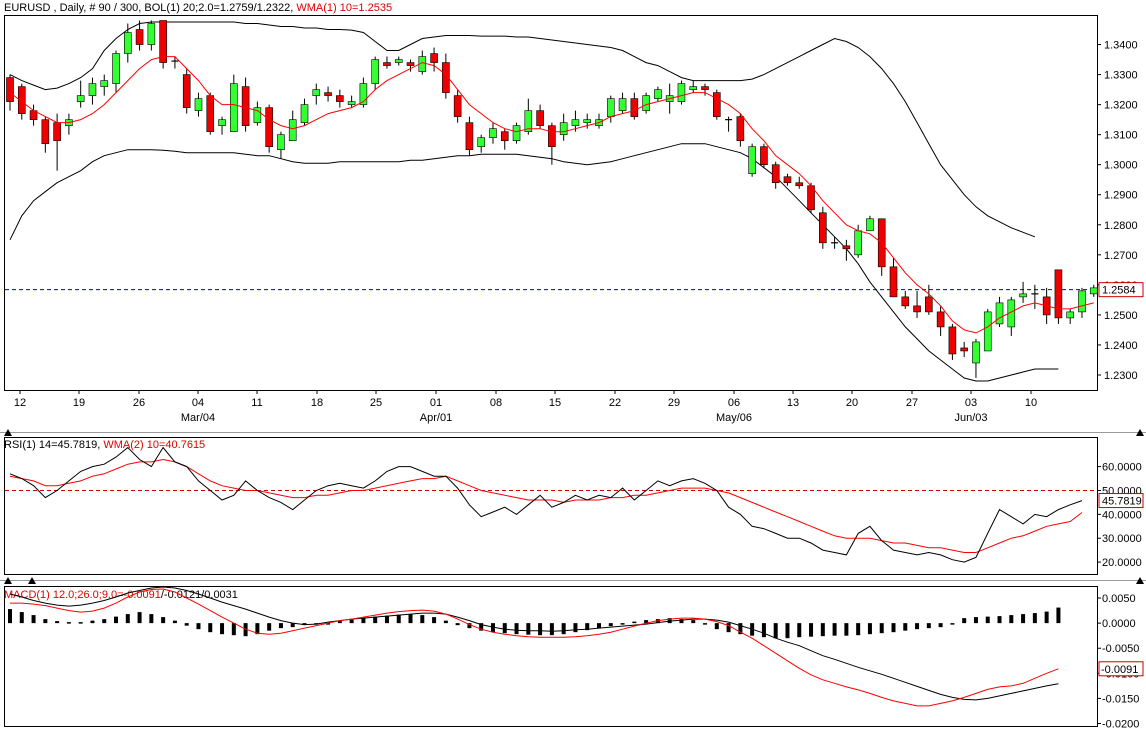  Describe the element at coordinates (1121, 106) in the screenshot. I see `price-tick-label: 1.3200` at that location.